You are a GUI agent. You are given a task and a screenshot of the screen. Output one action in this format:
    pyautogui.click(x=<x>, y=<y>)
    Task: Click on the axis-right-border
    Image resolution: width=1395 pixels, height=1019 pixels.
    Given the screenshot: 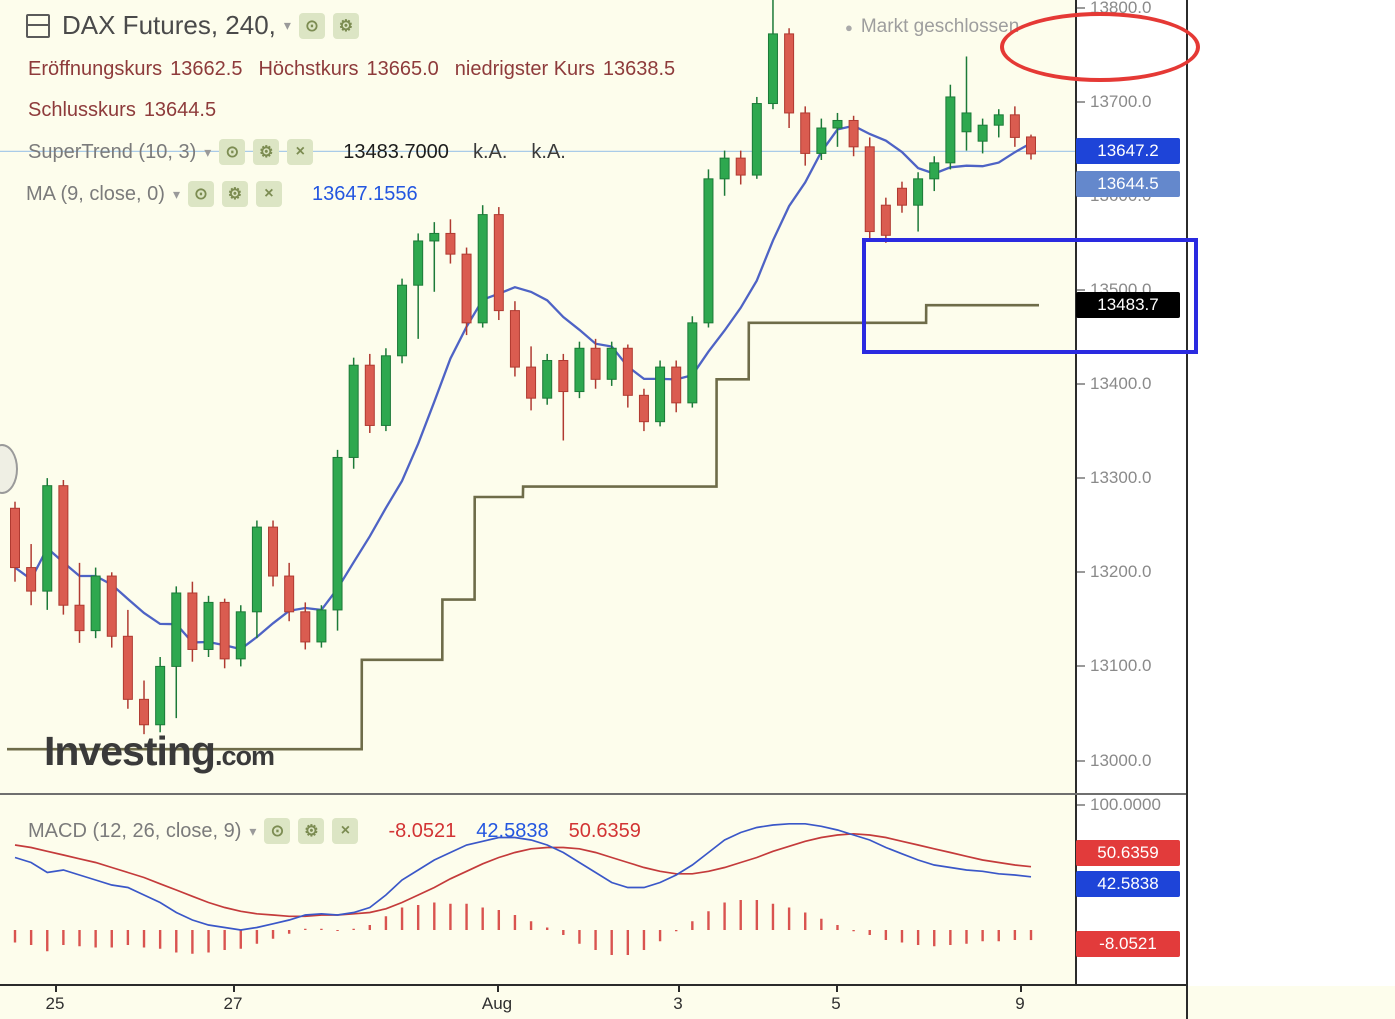 What is the action you would take?
    pyautogui.click(x=1187, y=509)
    